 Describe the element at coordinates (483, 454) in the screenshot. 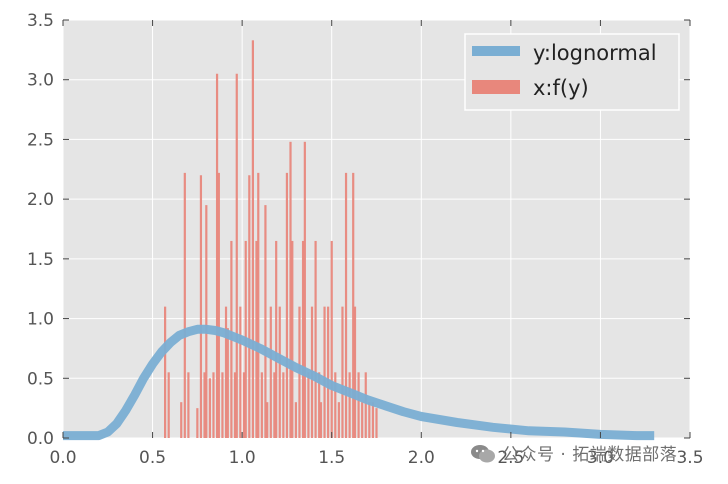

I see `wechat-icon` at that location.